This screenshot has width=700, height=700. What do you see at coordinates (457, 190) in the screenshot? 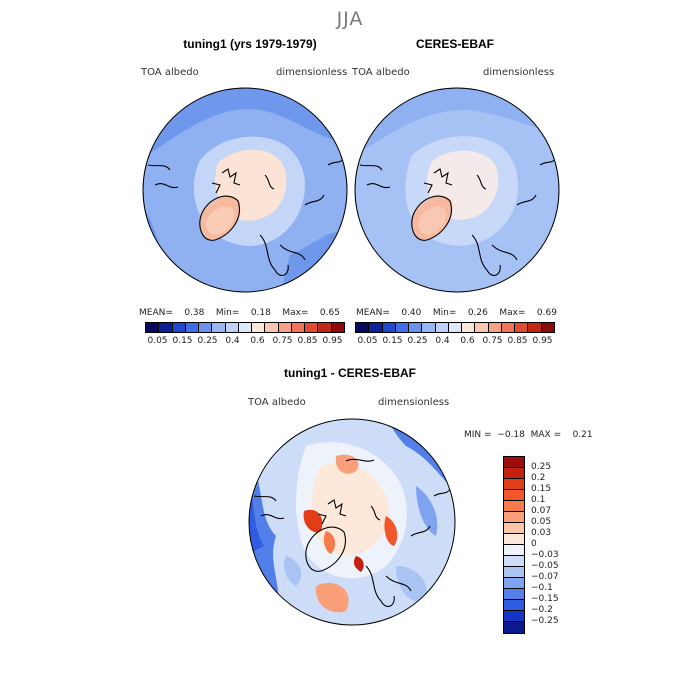
I see `obs-polar-map` at bounding box center [457, 190].